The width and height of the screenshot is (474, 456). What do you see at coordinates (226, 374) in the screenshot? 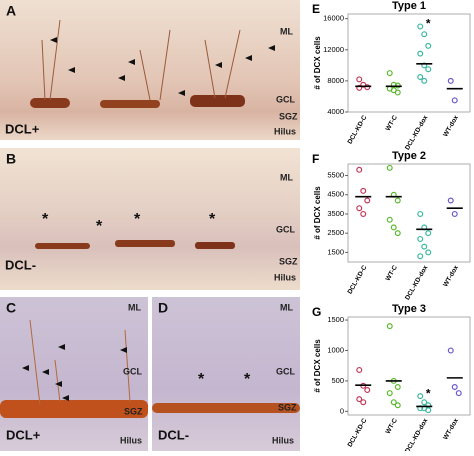
I see `micrograph-d: D ML GCL SGZ Hilus DCL- * *` at bounding box center [226, 374].